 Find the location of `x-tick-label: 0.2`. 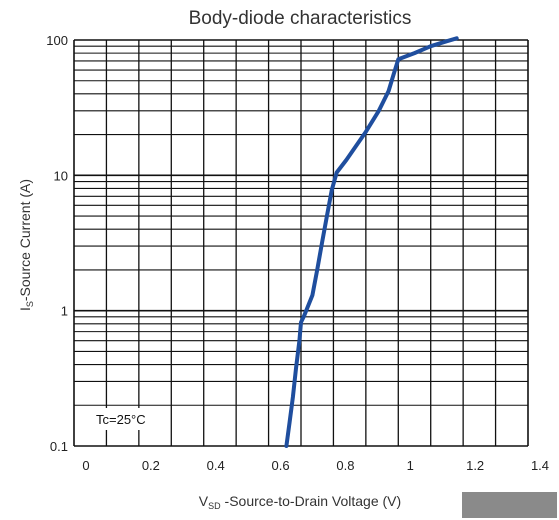

x-tick-label: 0.2 is located at coordinates (151, 465).